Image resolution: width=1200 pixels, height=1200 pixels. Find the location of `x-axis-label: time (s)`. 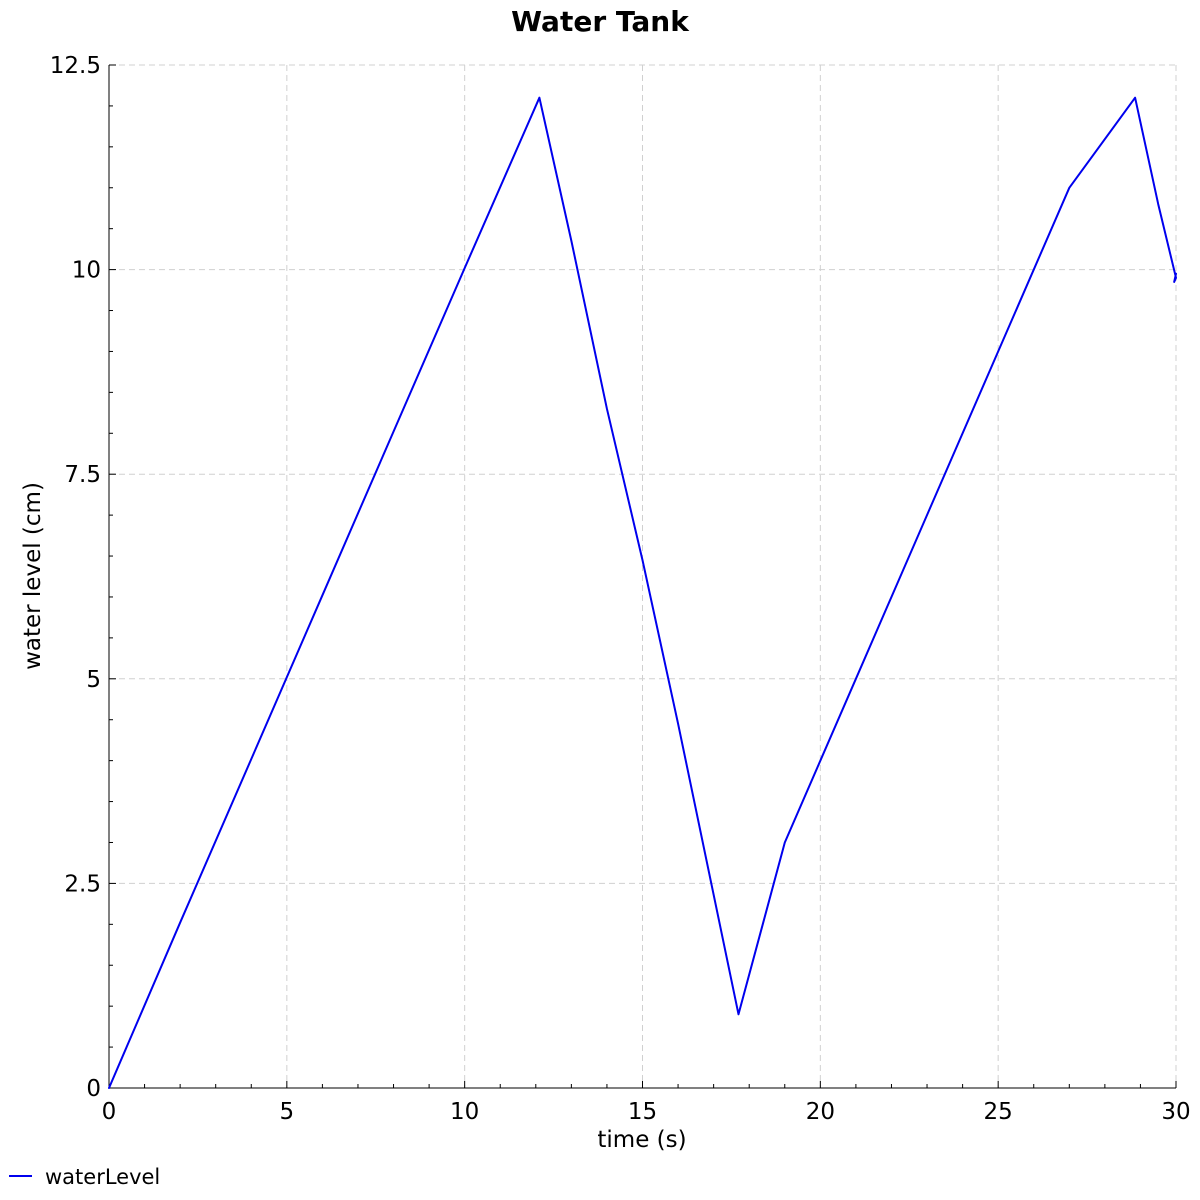

x-axis-label: time (s) is located at coordinates (641, 1140).